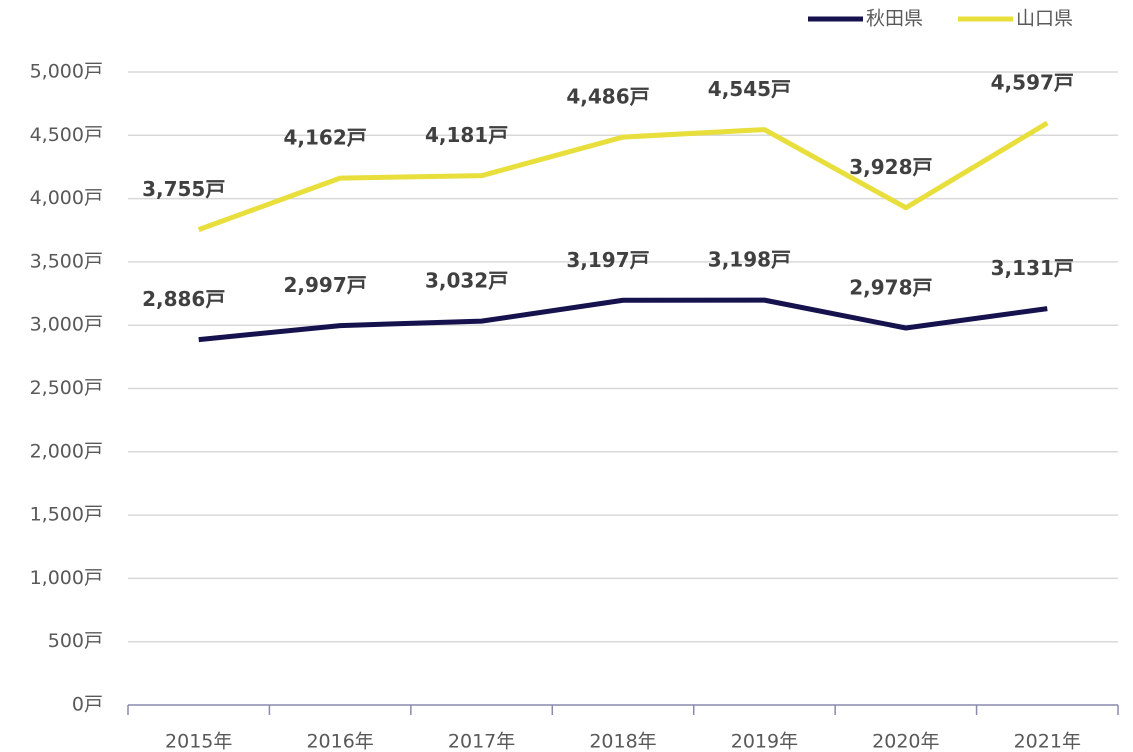 This screenshot has height=752, width=1133. What do you see at coordinates (622, 741) in the screenshot?
I see `x-tick-label: 2018年` at bounding box center [622, 741].